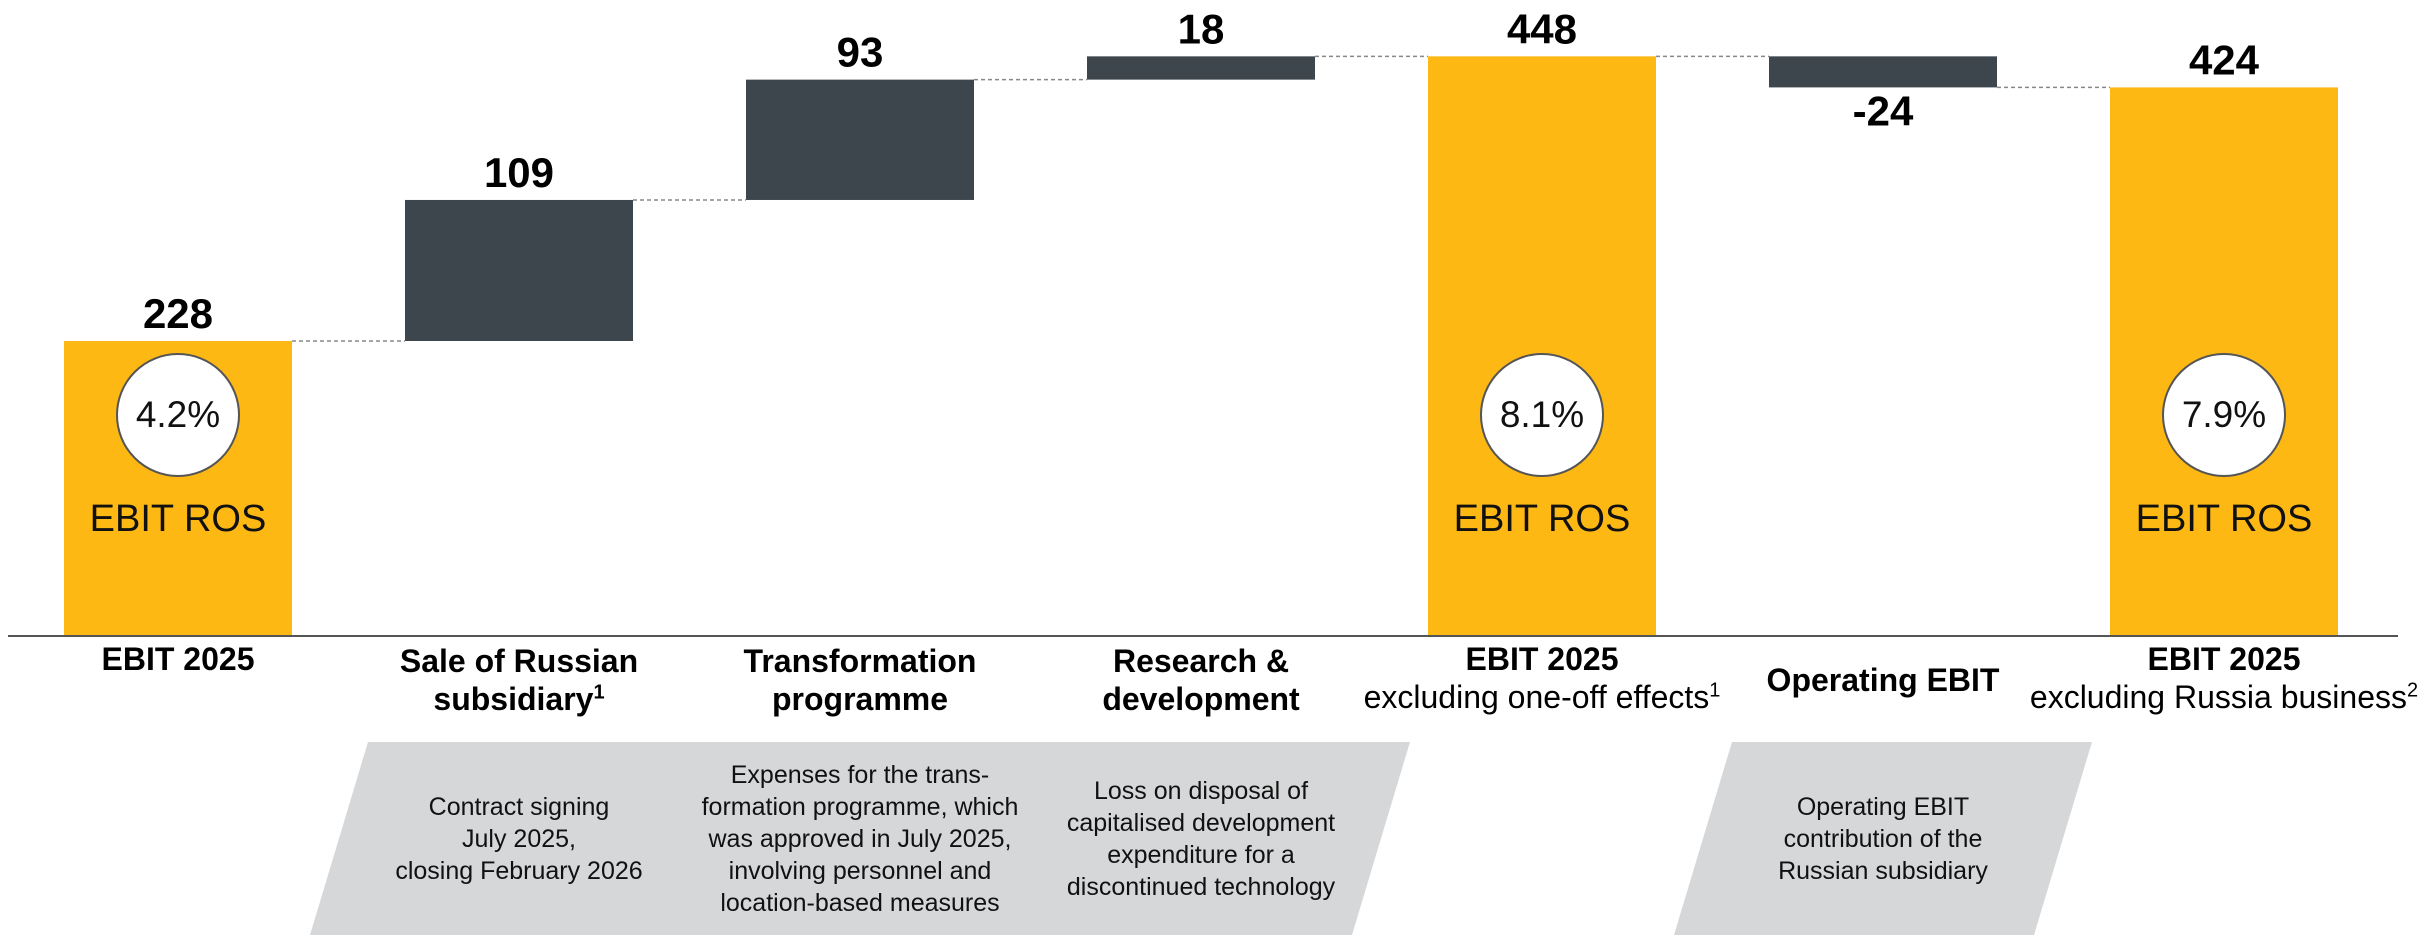 Image resolution: width=2430 pixels, height=935 pixels. What do you see at coordinates (178, 680) in the screenshot?
I see `category-label: EBIT 2025` at bounding box center [178, 680].